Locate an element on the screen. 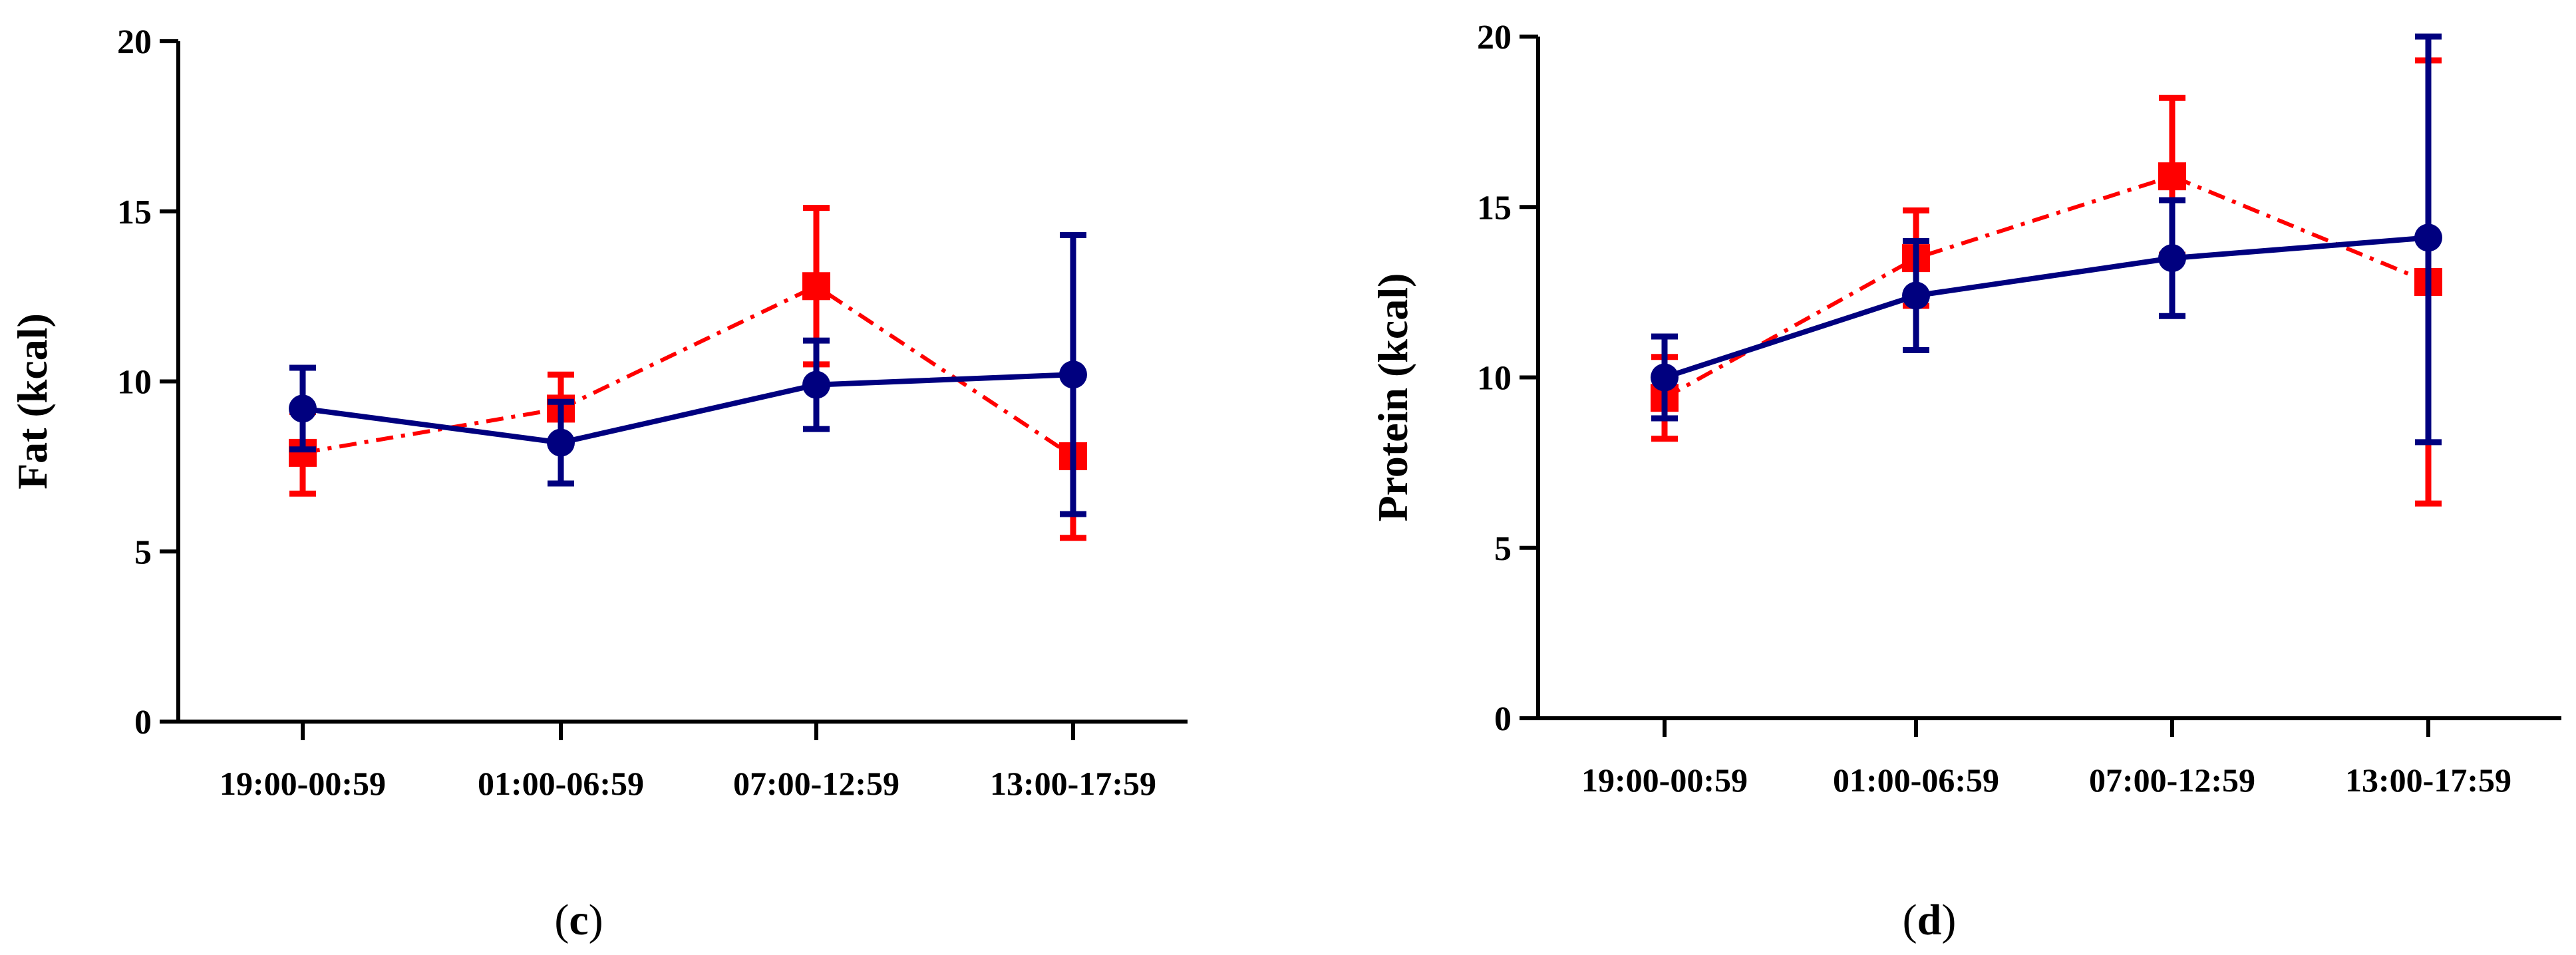 The image size is (2576, 955). panel-letter: d is located at coordinates (1929, 920).